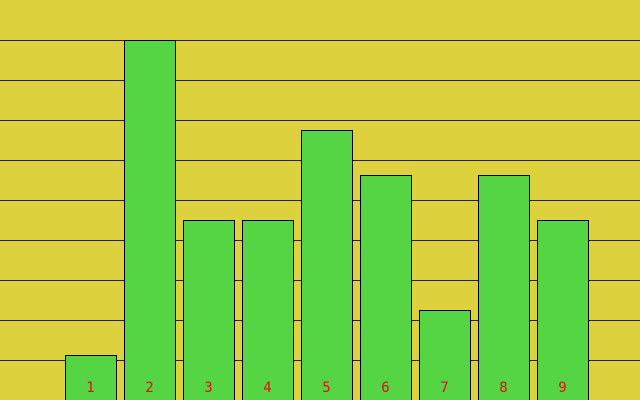 This screenshot has width=640, height=400. What do you see at coordinates (326, 388) in the screenshot?
I see `x-tick-label: 5` at bounding box center [326, 388].